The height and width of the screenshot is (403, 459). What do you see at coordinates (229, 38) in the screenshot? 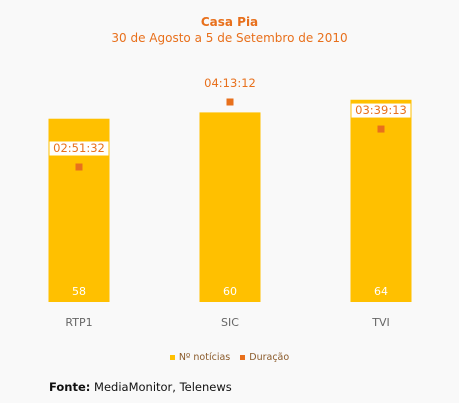
I see `chart-subtitle: 30 de Agosto a 5 de Setembro de 2010` at bounding box center [229, 38].